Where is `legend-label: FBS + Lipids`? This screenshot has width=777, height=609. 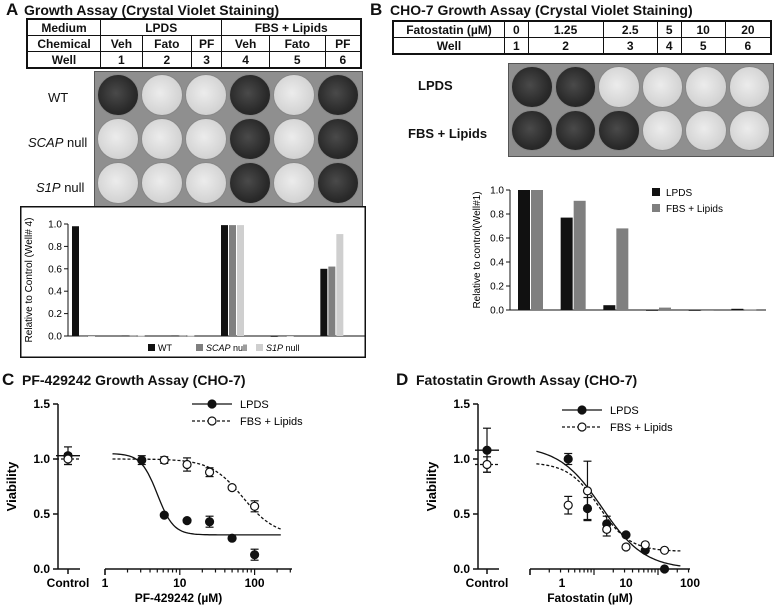 legend-label: FBS + Lipids is located at coordinates (694, 209).